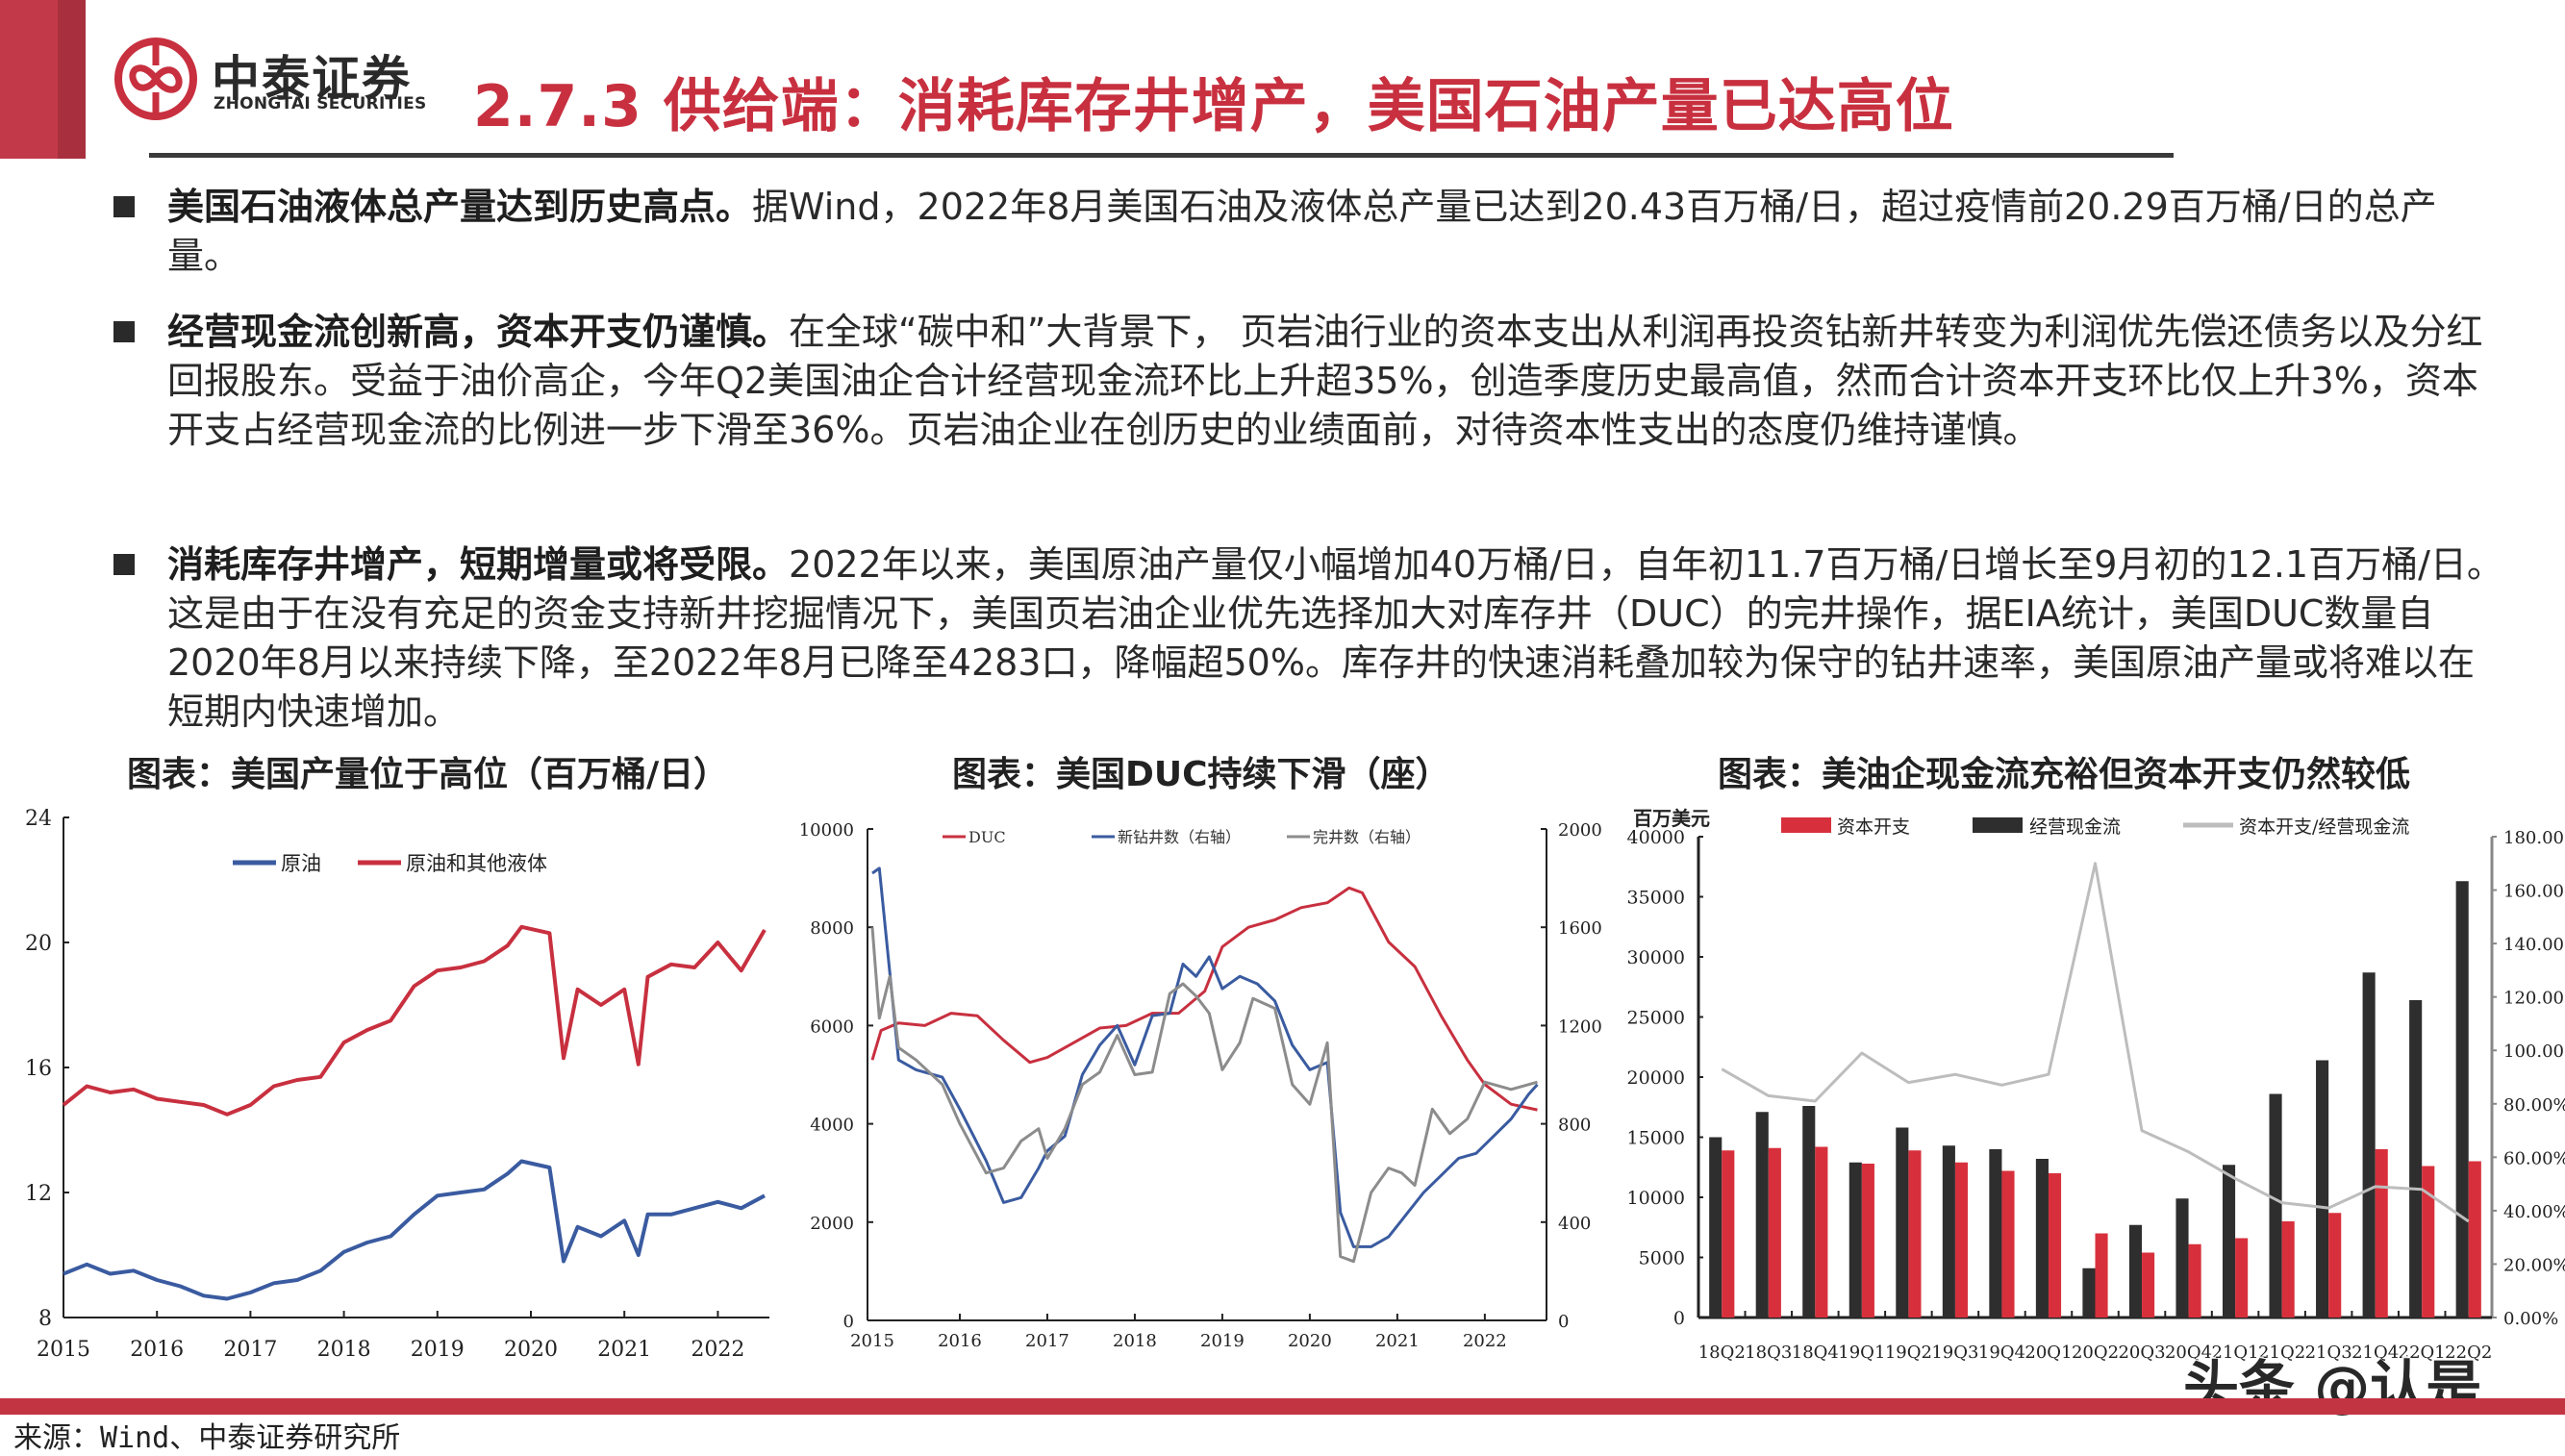  I want to click on legend-label: DUC, so click(987, 837).